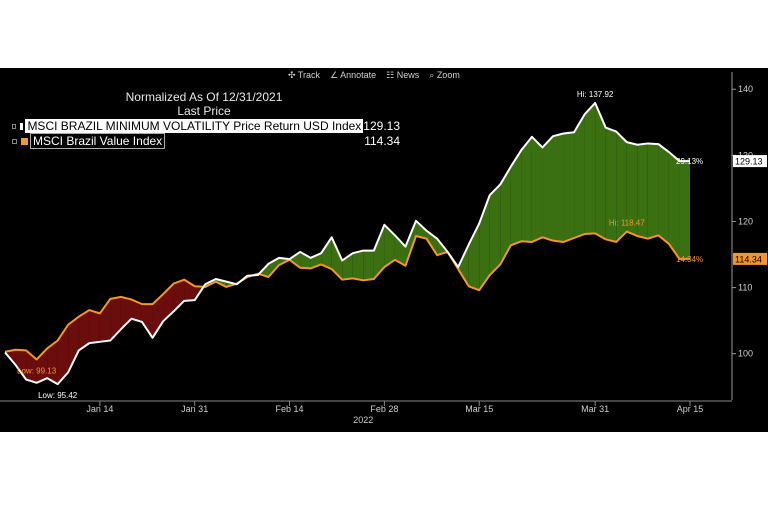 The width and height of the screenshot is (768, 512). Describe the element at coordinates (745, 89) in the screenshot. I see `y-tick-label: 140` at that location.